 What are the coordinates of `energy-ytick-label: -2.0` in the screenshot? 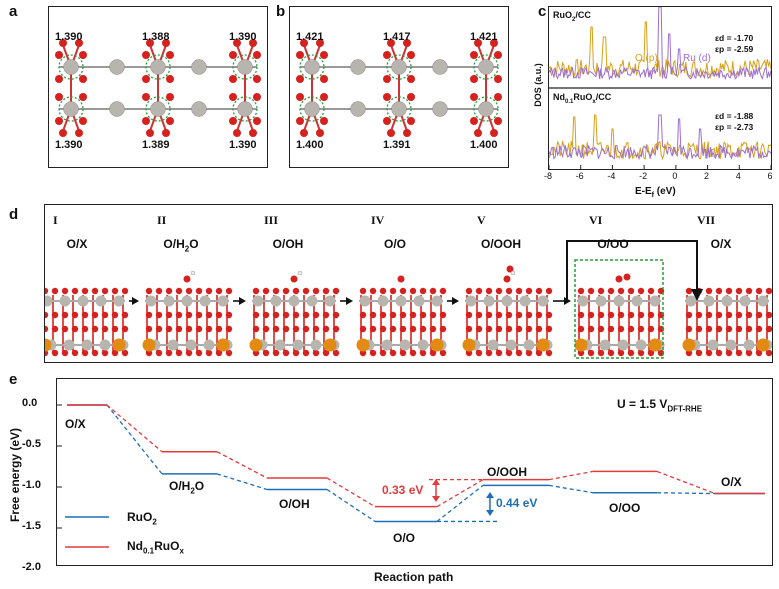 It's located at (31, 567).